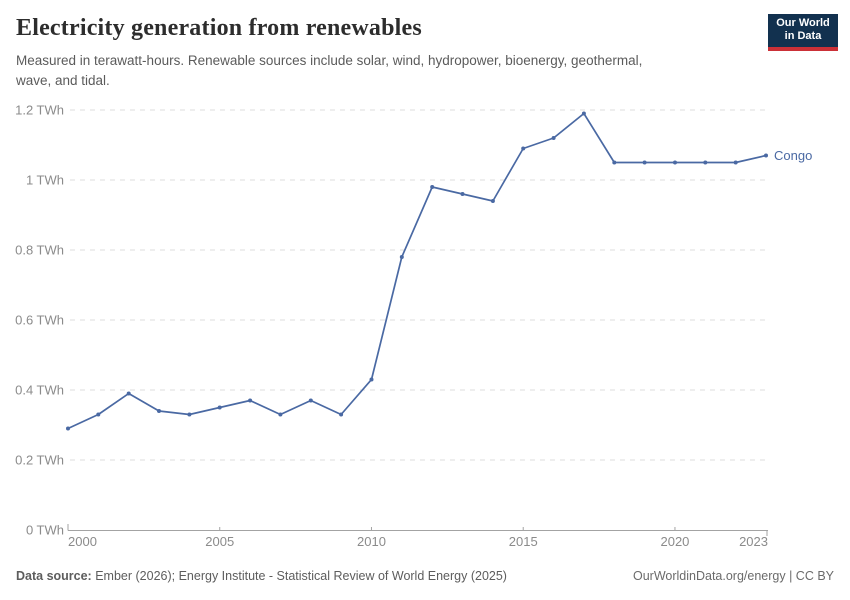 This screenshot has width=850, height=600. What do you see at coordinates (39, 250) in the screenshot?
I see `y-tick-label: 0.8 TWh` at bounding box center [39, 250].